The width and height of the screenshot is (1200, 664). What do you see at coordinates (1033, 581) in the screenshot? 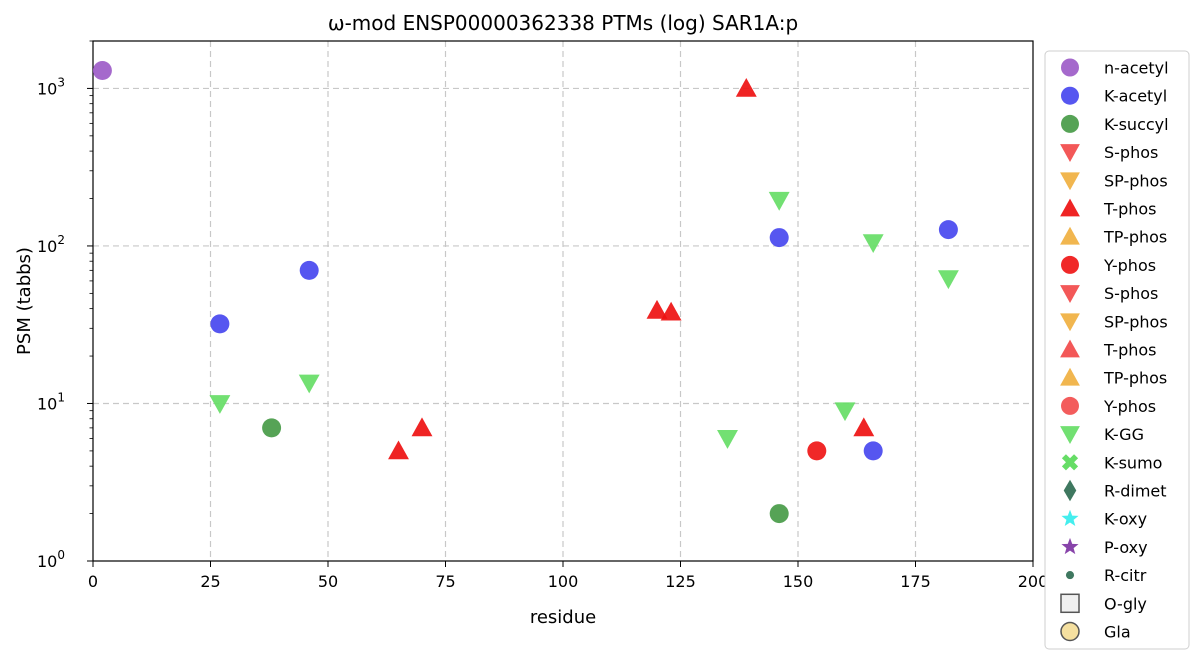
I see `x-tick-label: 200` at bounding box center [1033, 581].